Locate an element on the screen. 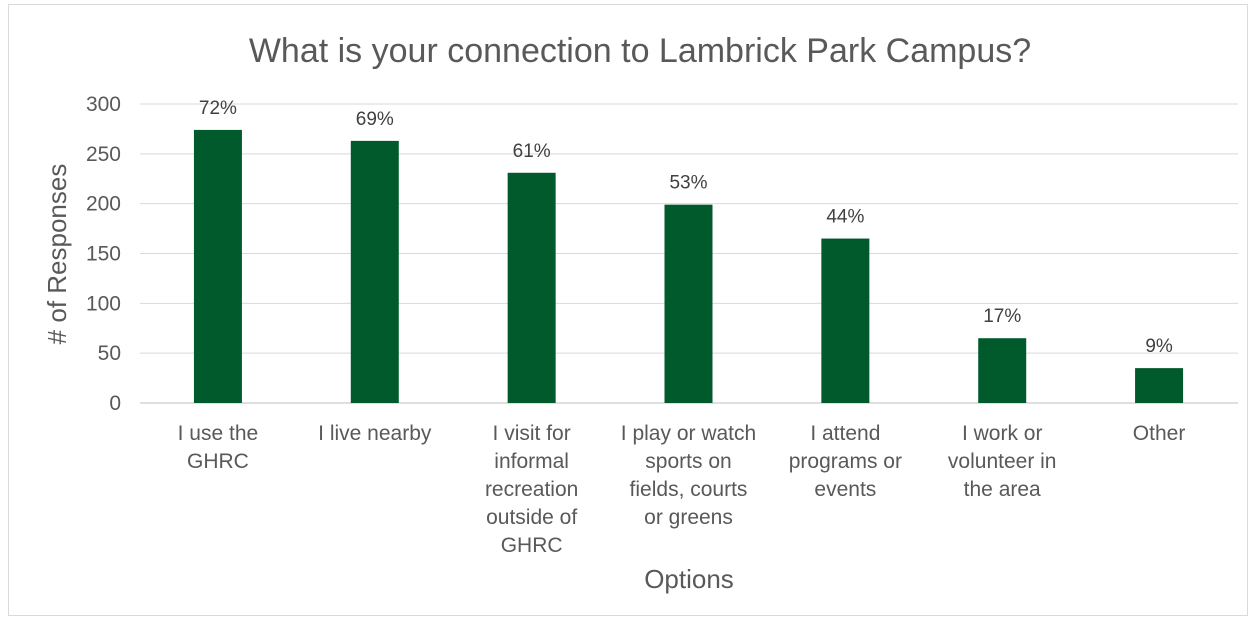 The height and width of the screenshot is (620, 1254). y-tick-label: 50 is located at coordinates (109, 353).